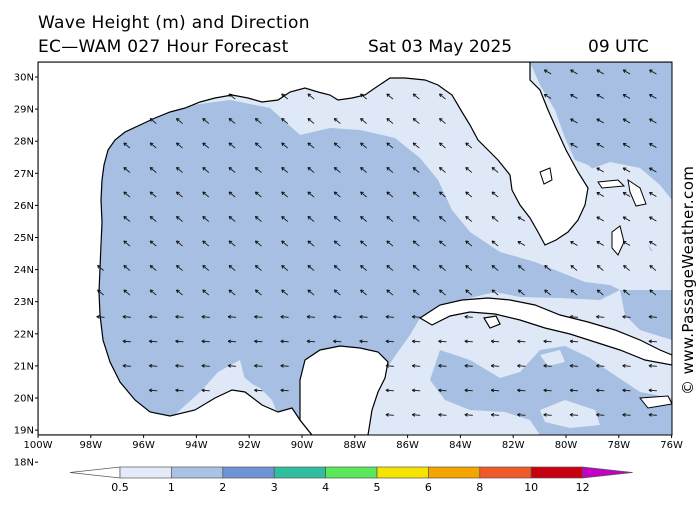 This screenshot has width=700, height=525. Describe the element at coordinates (460, 445) in the screenshot. I see `lon-tick-label: 84W` at that location.